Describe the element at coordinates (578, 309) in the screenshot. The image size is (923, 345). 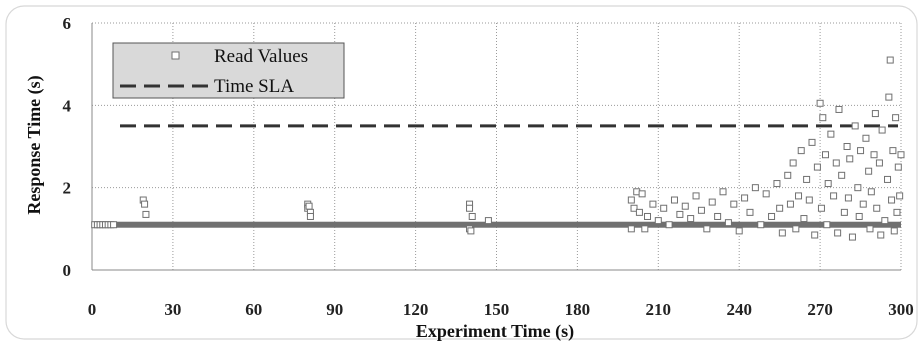
I see `x-tick-label: 180` at that location.